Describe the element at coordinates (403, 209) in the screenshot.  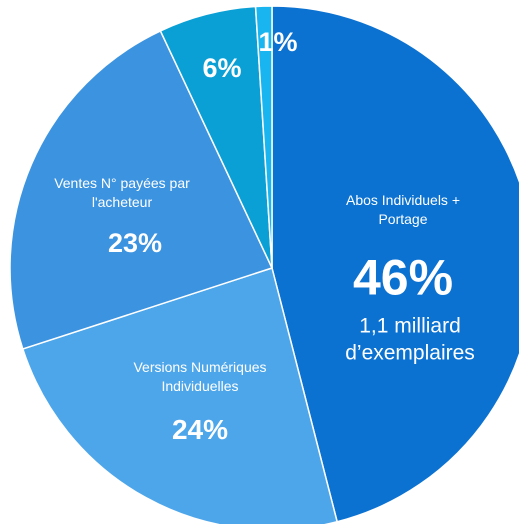
I see `slice-label: Abos Individuels + Portage` at that location.